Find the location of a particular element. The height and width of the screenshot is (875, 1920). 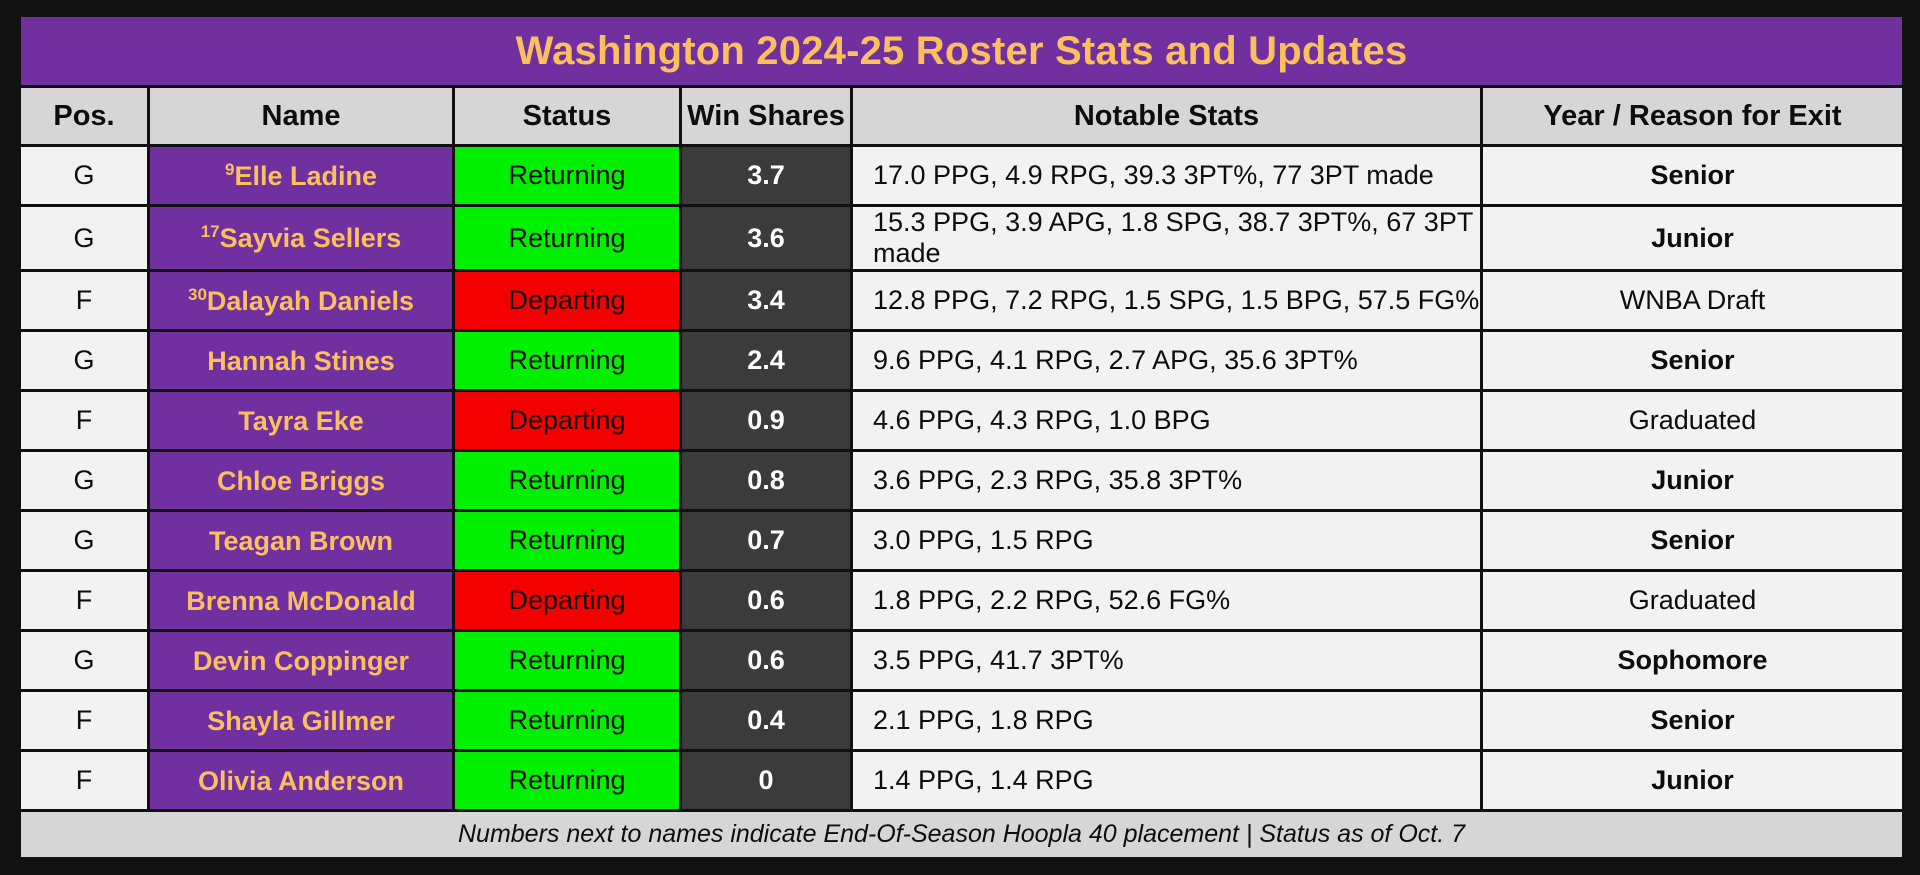

player-name-cell: 30Dalayah Daniels is located at coordinates (301, 300).